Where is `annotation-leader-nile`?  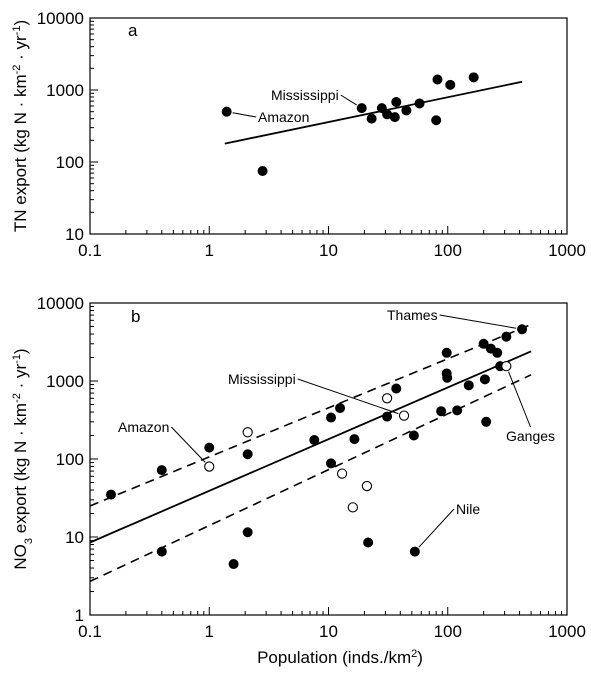 annotation-leader-nile is located at coordinates (436, 528).